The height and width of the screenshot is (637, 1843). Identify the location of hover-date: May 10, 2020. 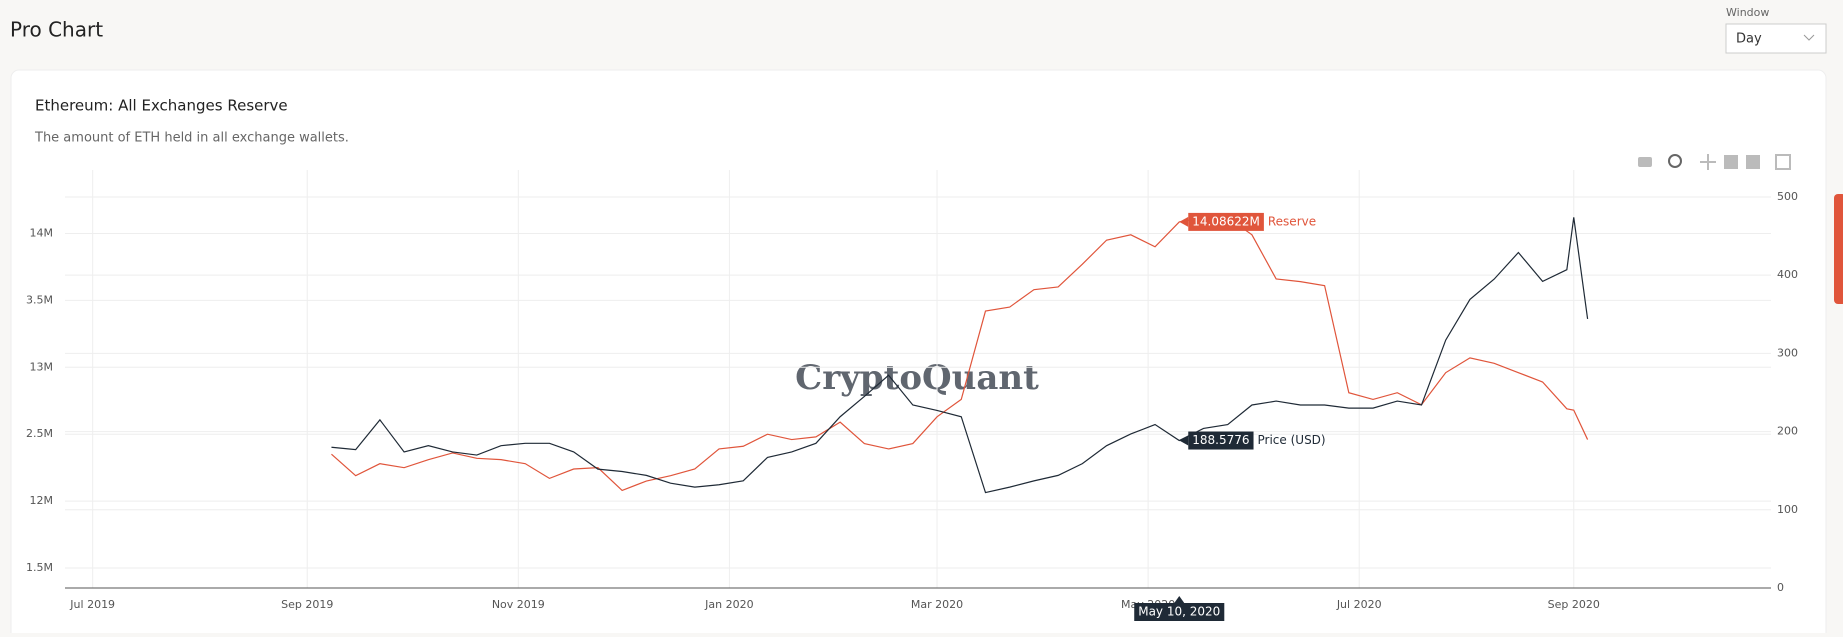
(1179, 612).